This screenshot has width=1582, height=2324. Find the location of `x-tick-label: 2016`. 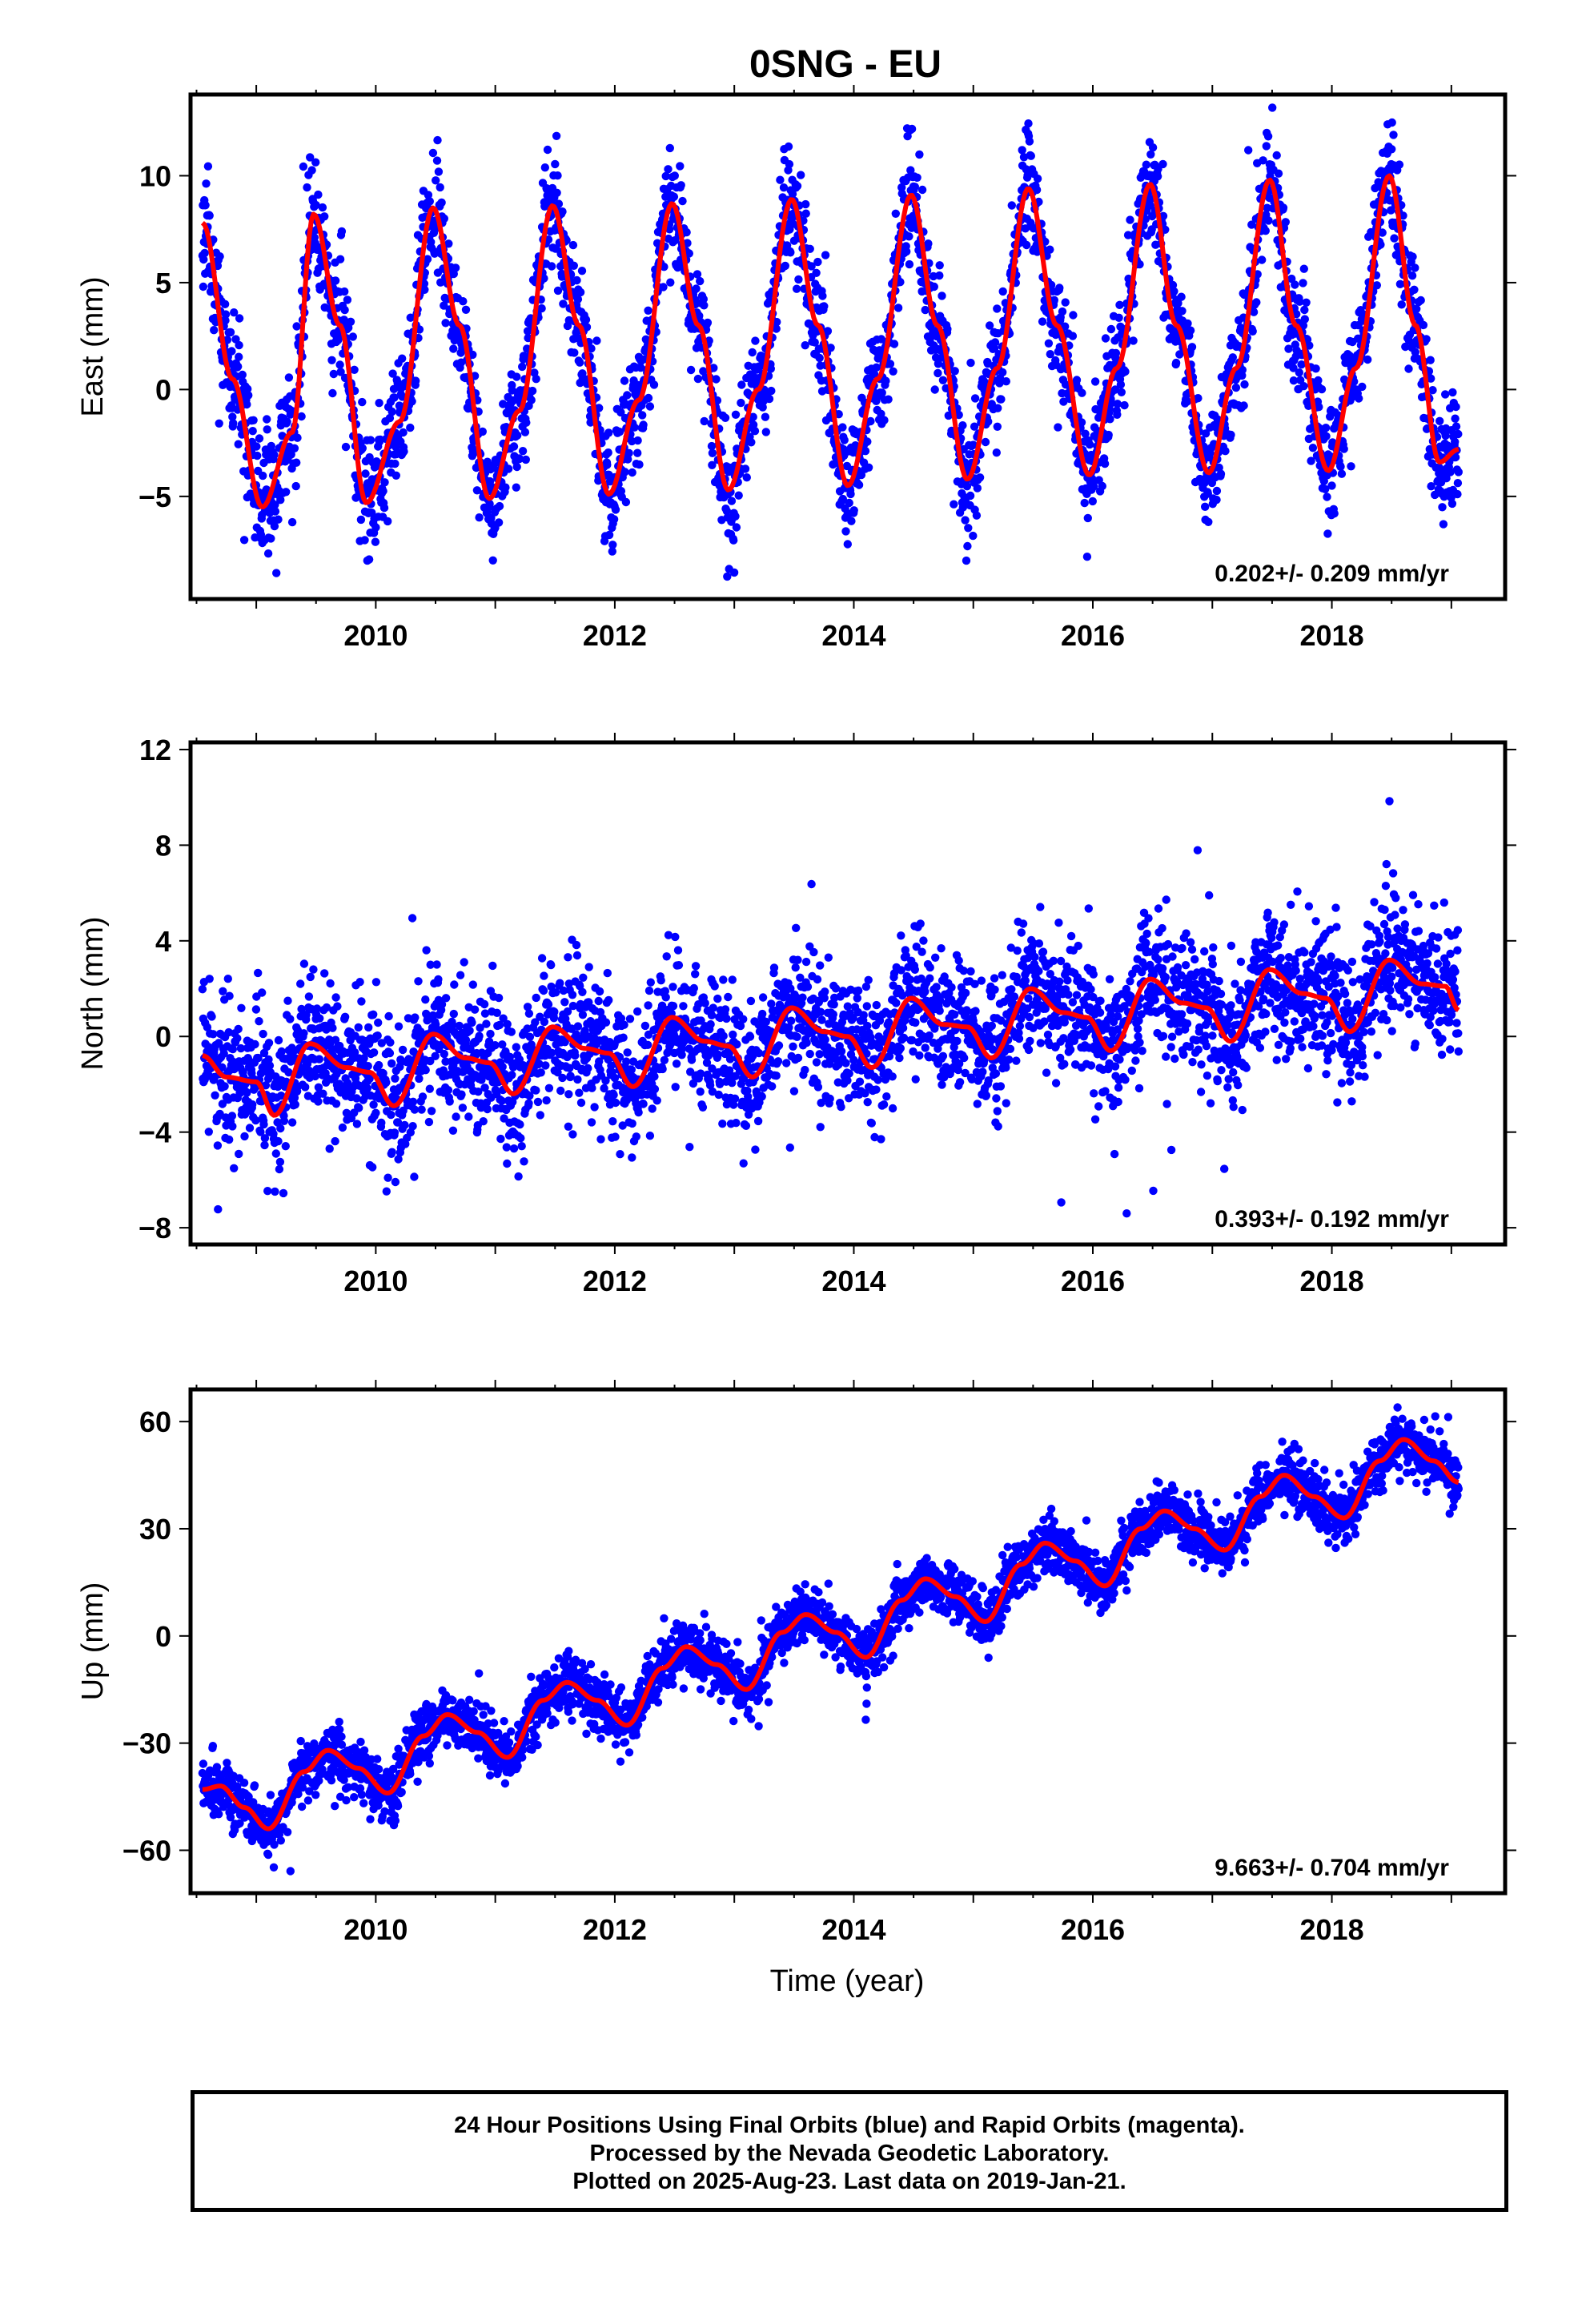

x-tick-label: 2016 is located at coordinates (1093, 635).